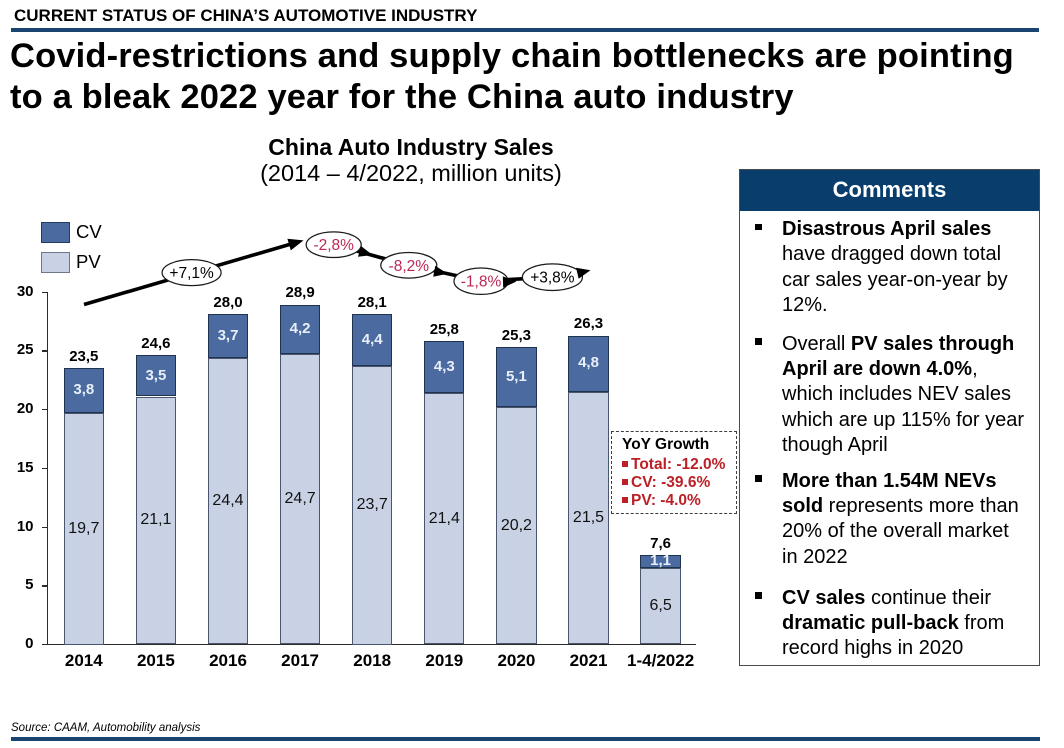 The height and width of the screenshot is (748, 1064). Describe the element at coordinates (333, 245) in the screenshot. I see `svg-text: -2,8%` at that location.